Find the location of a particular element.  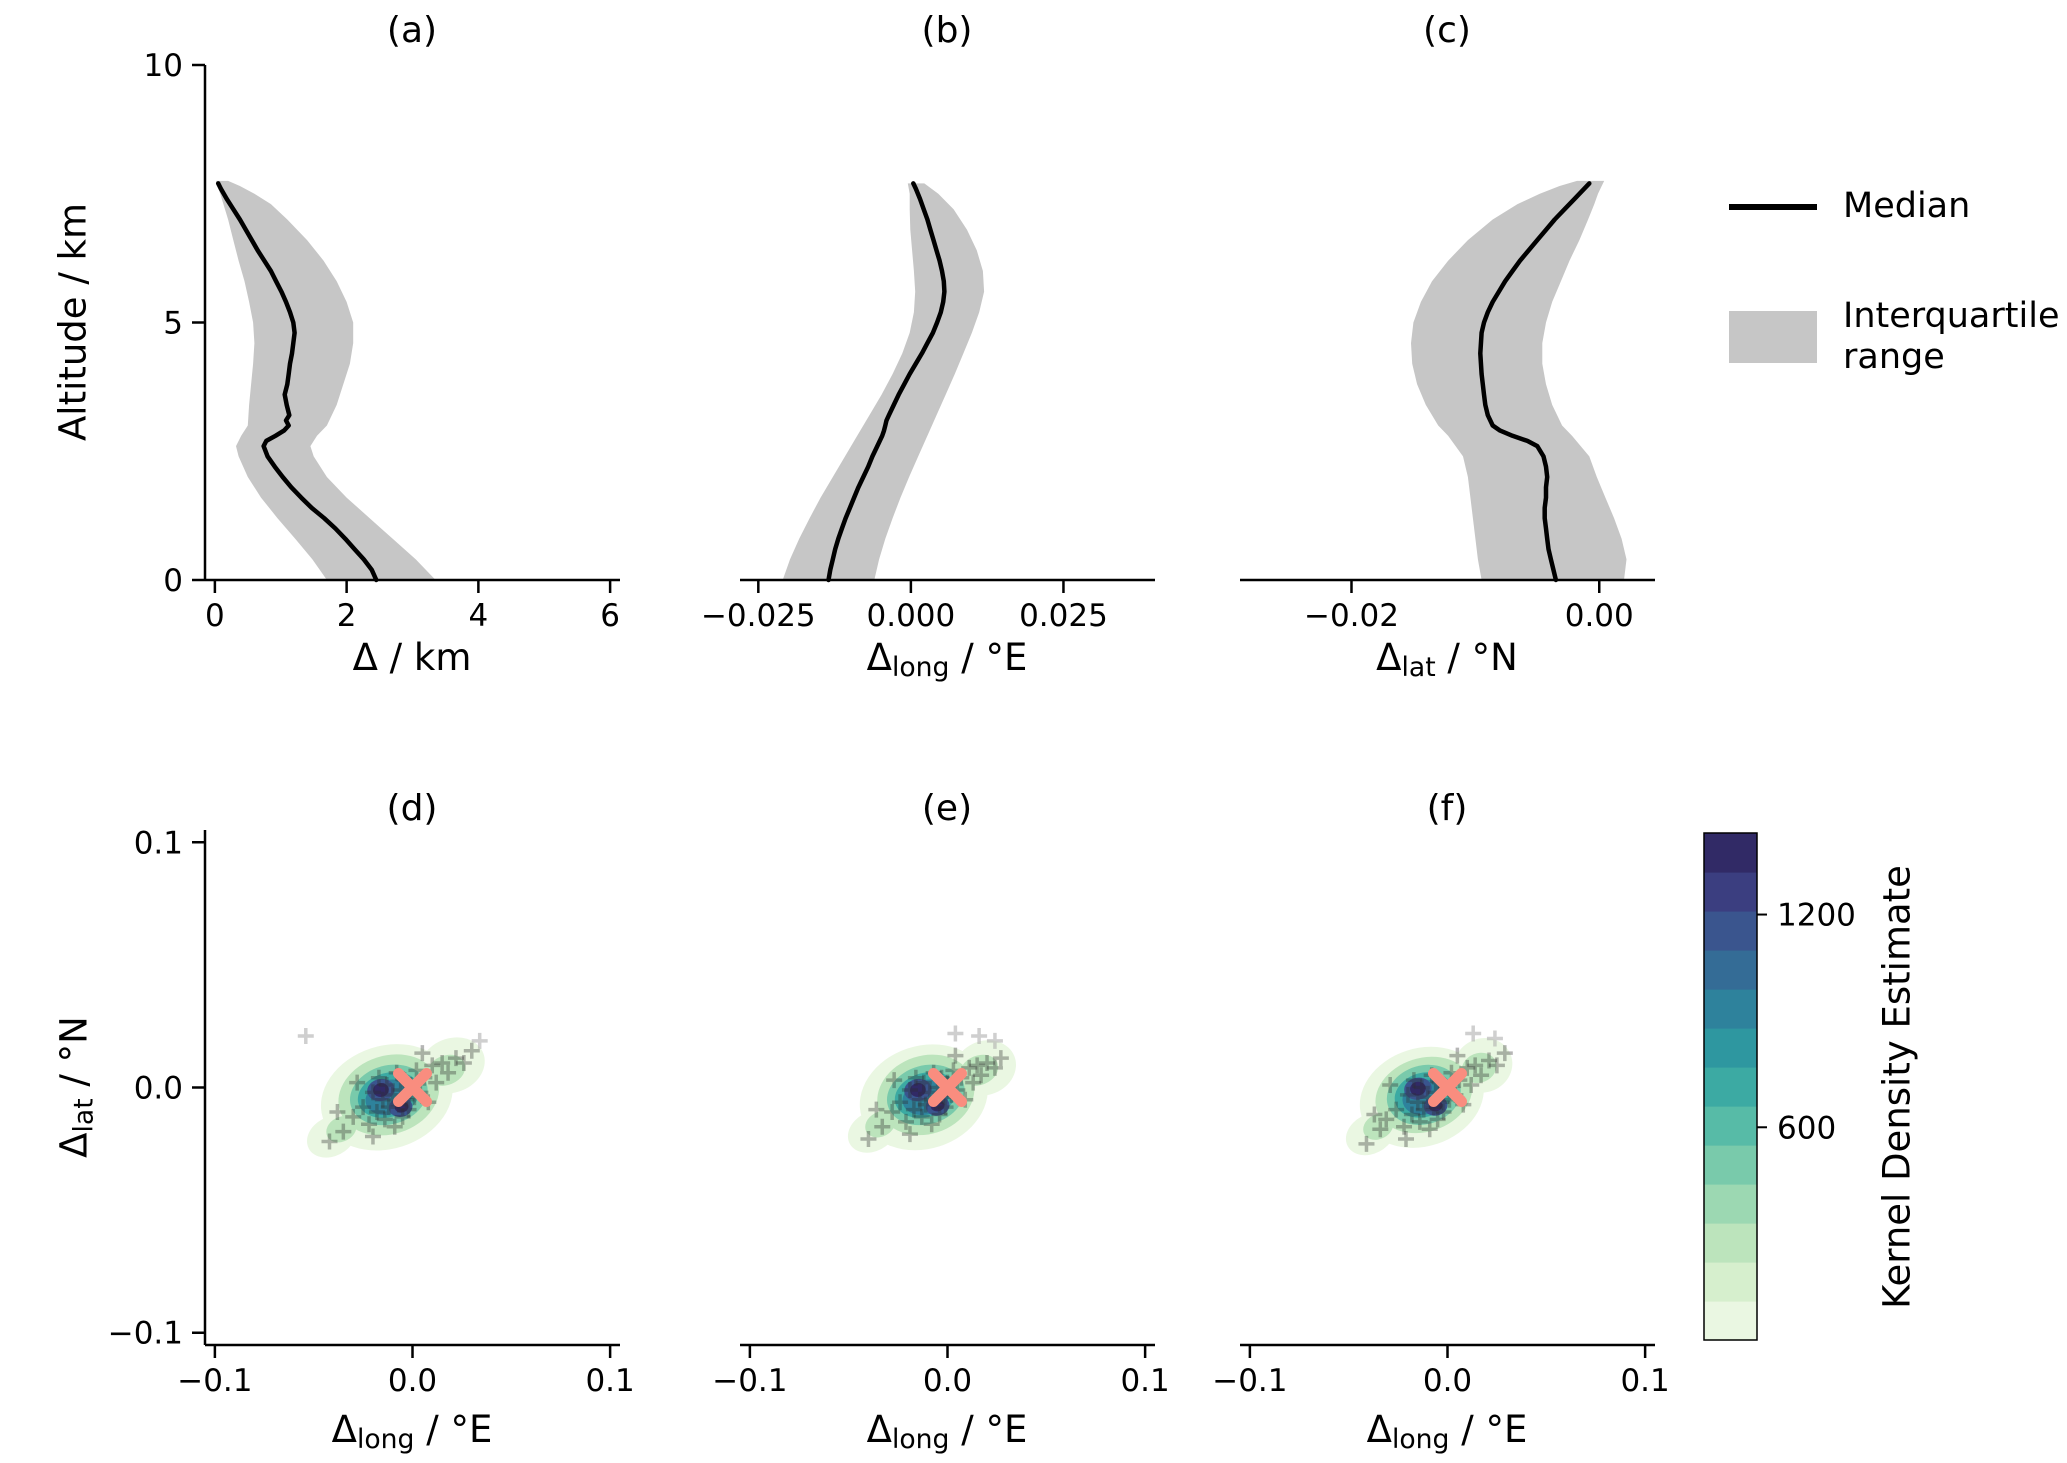

svg-text: 10 is located at coordinates (163, 66).